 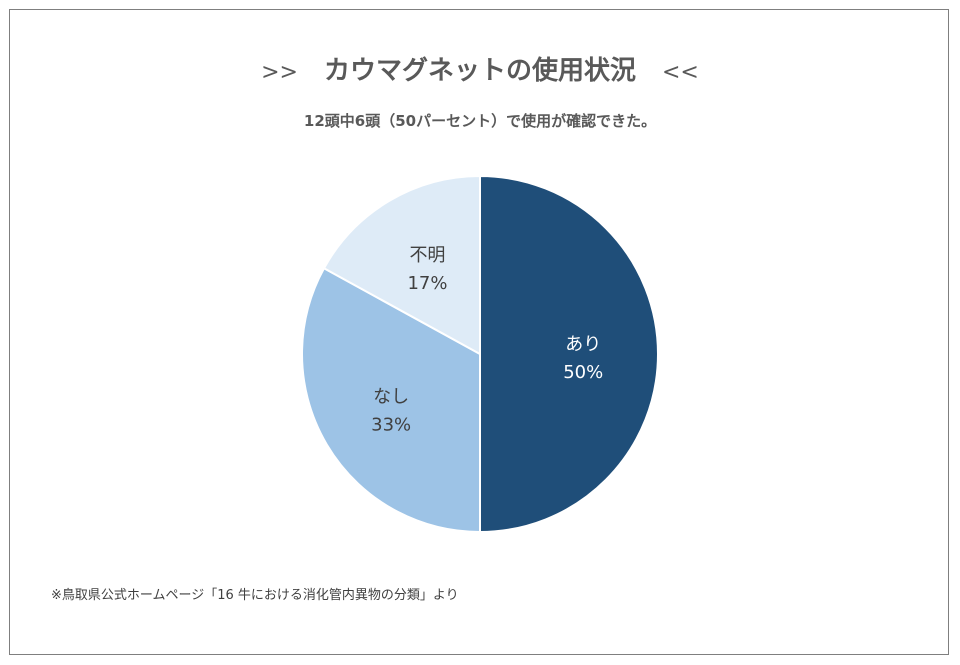 What do you see at coordinates (427, 255) in the screenshot?
I see `slice-category-label: 不明` at bounding box center [427, 255].